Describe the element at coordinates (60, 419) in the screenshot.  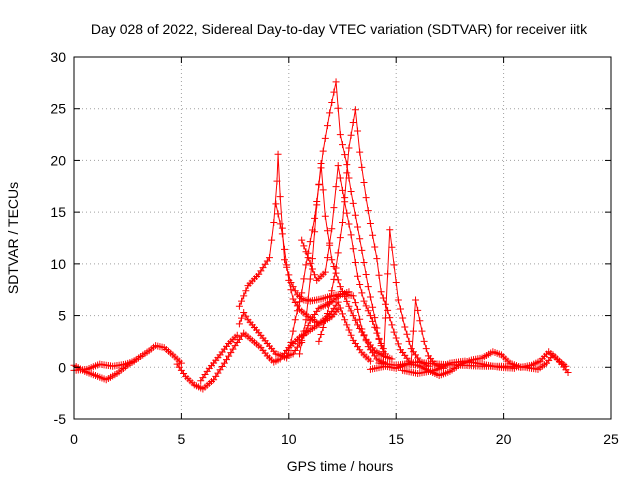
I see `y-tick-label: -5` at that location.